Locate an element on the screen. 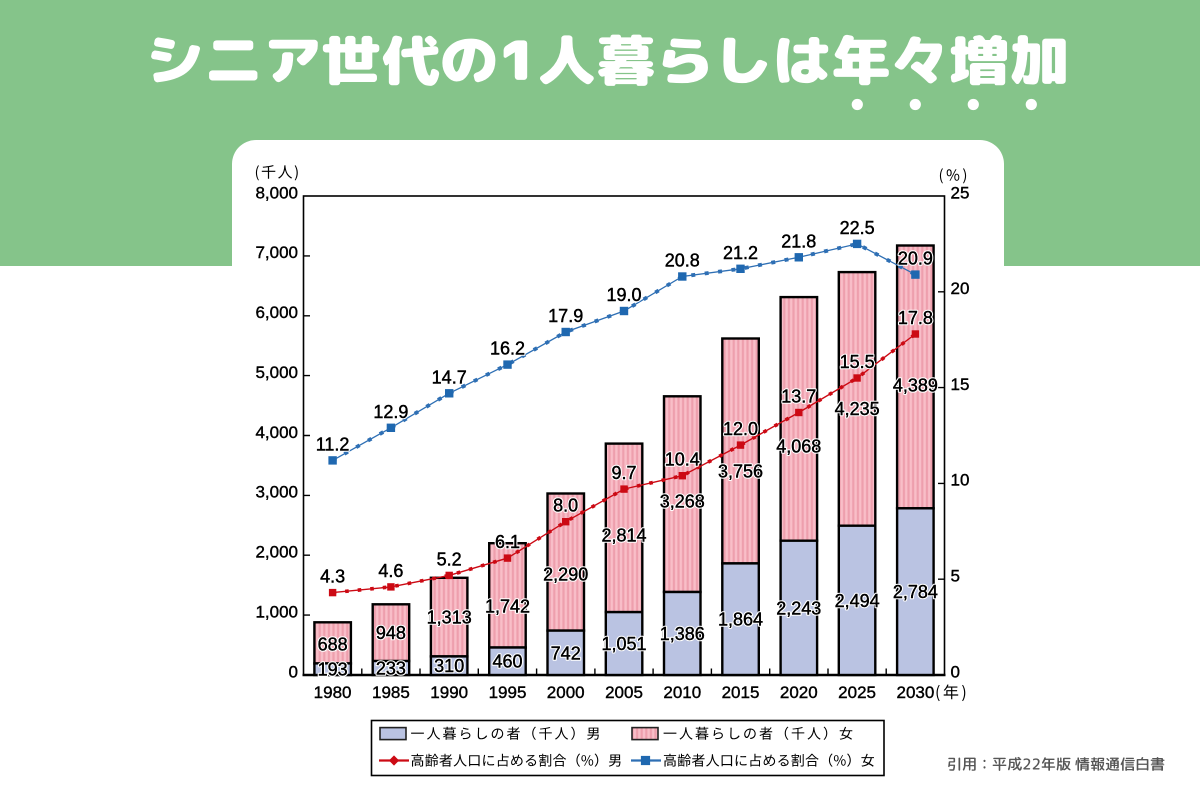 This screenshot has width=1200, height=800. svg-text: 19.0 is located at coordinates (623, 295).